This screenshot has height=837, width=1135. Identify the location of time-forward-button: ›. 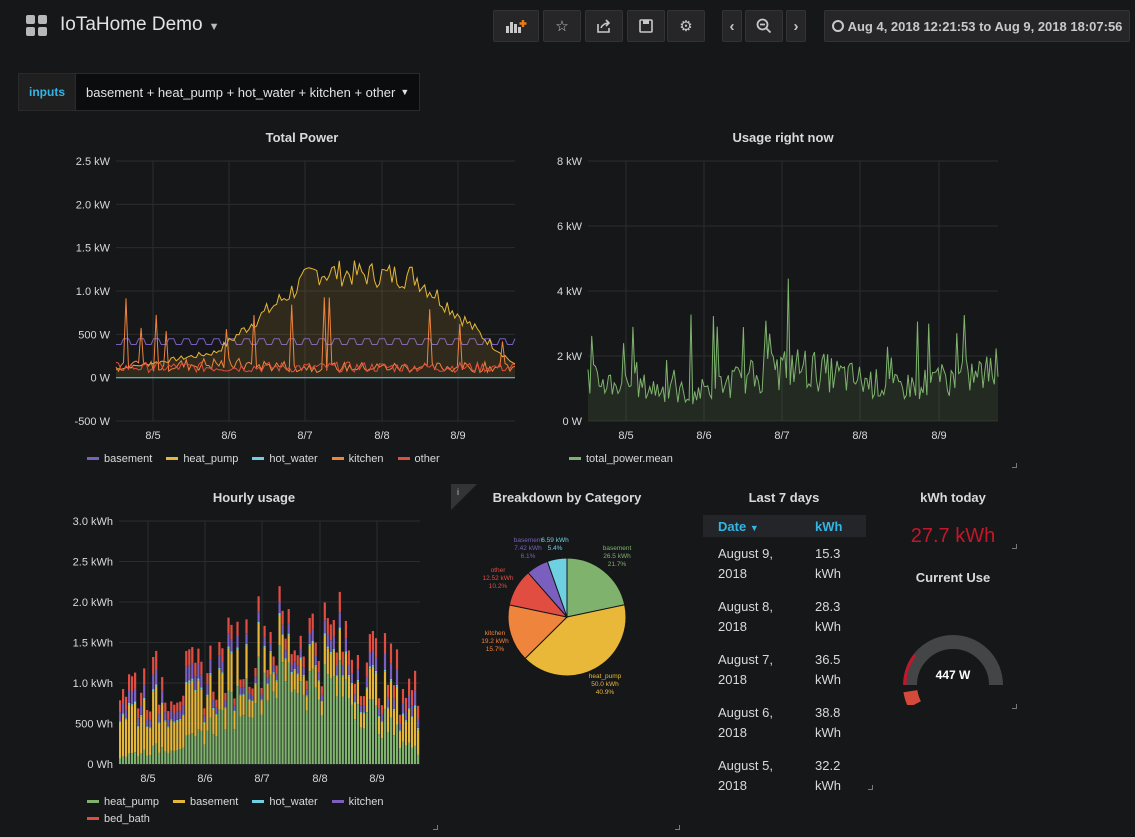
(796, 26).